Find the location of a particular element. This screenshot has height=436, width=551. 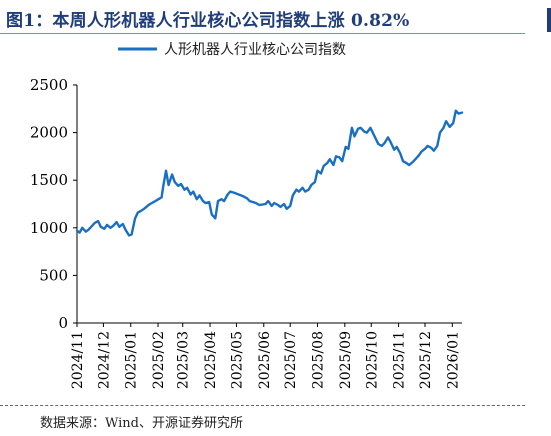

x-tick-label: 2025/08 is located at coordinates (319, 360).